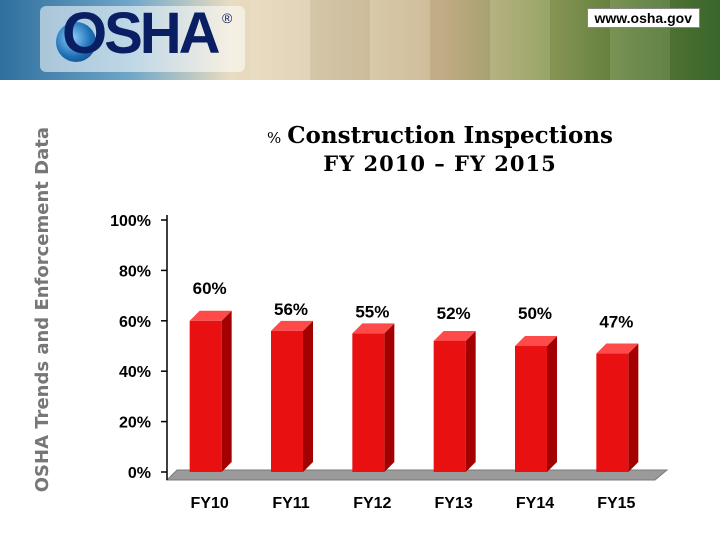 Image resolution: width=720 pixels, height=540 pixels. Describe the element at coordinates (210, 503) in the screenshot. I see `x-category-label: FY10` at that location.